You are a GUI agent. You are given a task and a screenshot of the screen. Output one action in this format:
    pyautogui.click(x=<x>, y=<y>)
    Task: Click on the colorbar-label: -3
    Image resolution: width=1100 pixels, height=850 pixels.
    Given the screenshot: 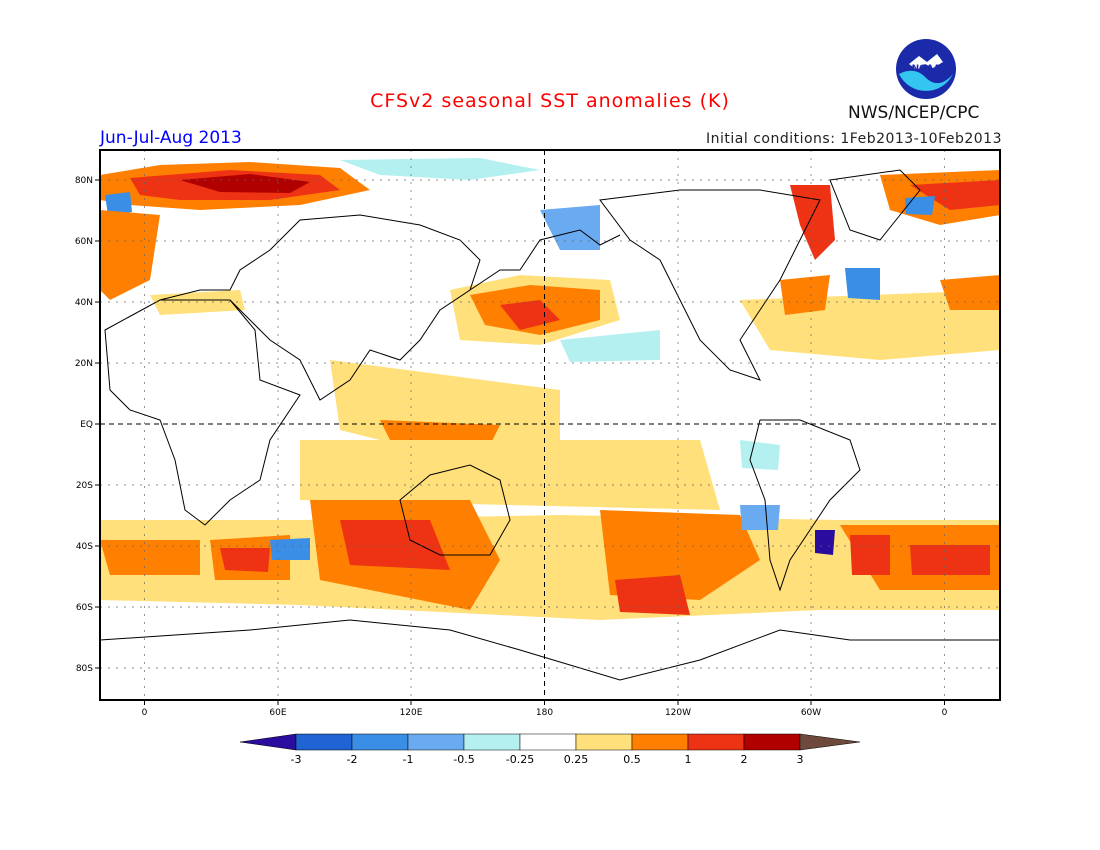 What is the action you would take?
    pyautogui.click(x=296, y=759)
    